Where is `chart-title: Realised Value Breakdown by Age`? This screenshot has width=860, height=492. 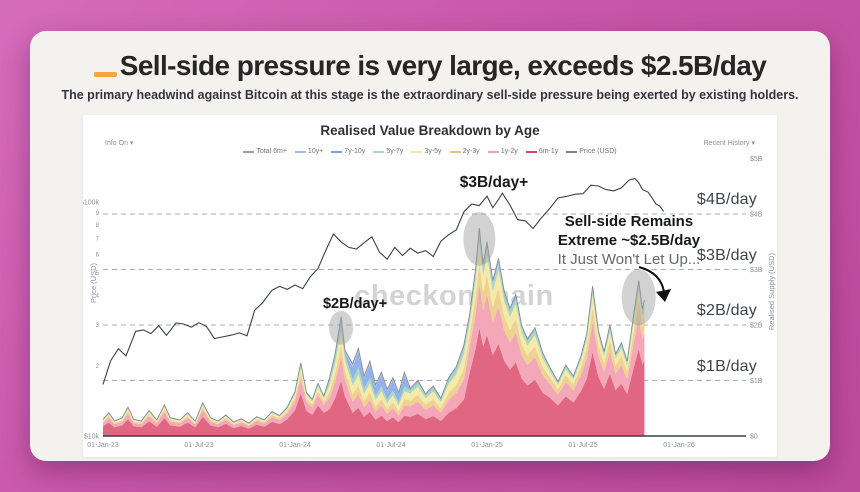
chart-title: Realised Value Breakdown by Age is located at coordinates (430, 130).